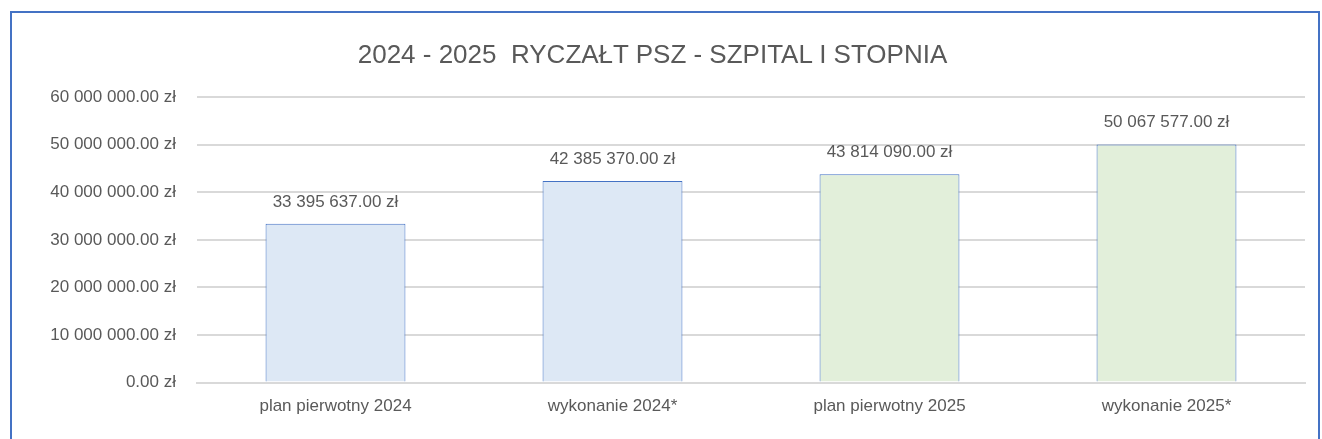 The height and width of the screenshot is (439, 1322). I want to click on y-tick-label: 10 000 000.00 zł, so click(113, 334).